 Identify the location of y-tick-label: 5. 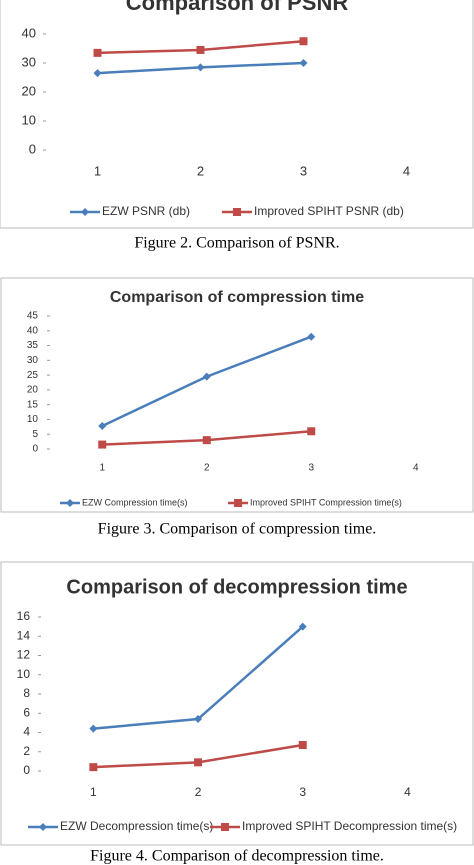
(35, 434).